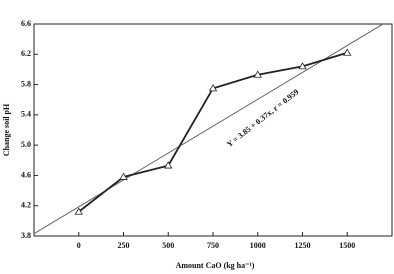  Describe the element at coordinates (26, 23) in the screenshot. I see `y-tick-label: 6.6` at that location.